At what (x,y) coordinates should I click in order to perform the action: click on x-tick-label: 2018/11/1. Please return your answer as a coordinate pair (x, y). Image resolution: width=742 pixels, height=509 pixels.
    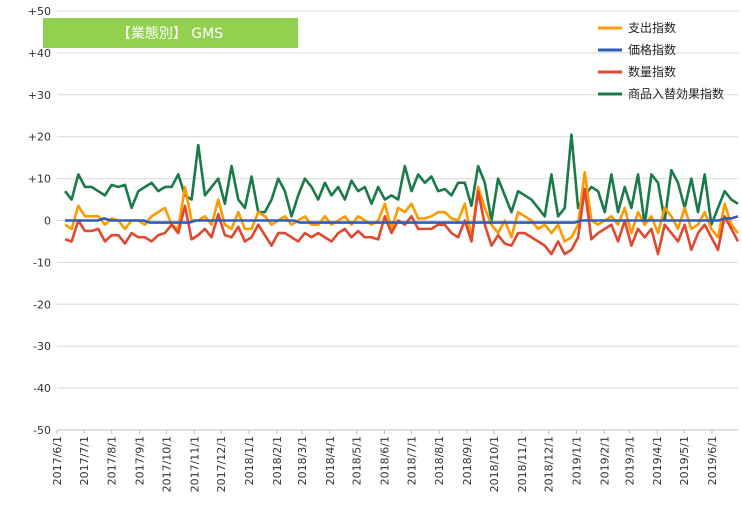
    Looking at the image, I should click on (522, 464).